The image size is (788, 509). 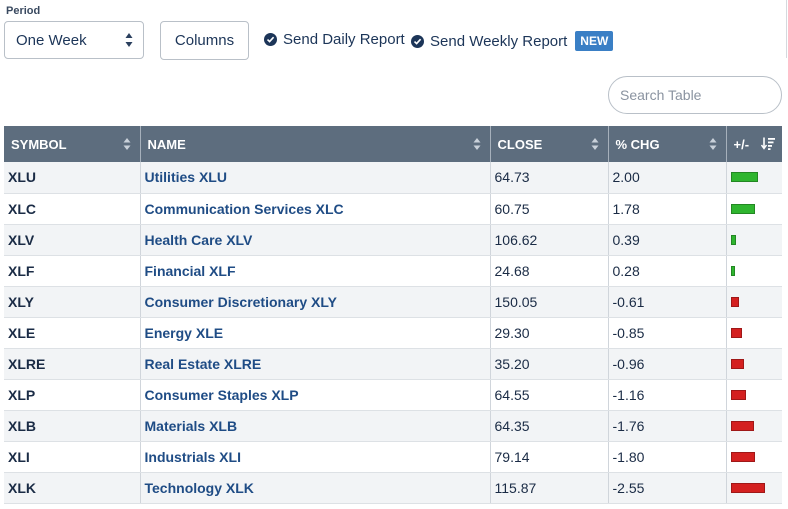 I want to click on close-cell: 115.87, so click(x=549, y=488).